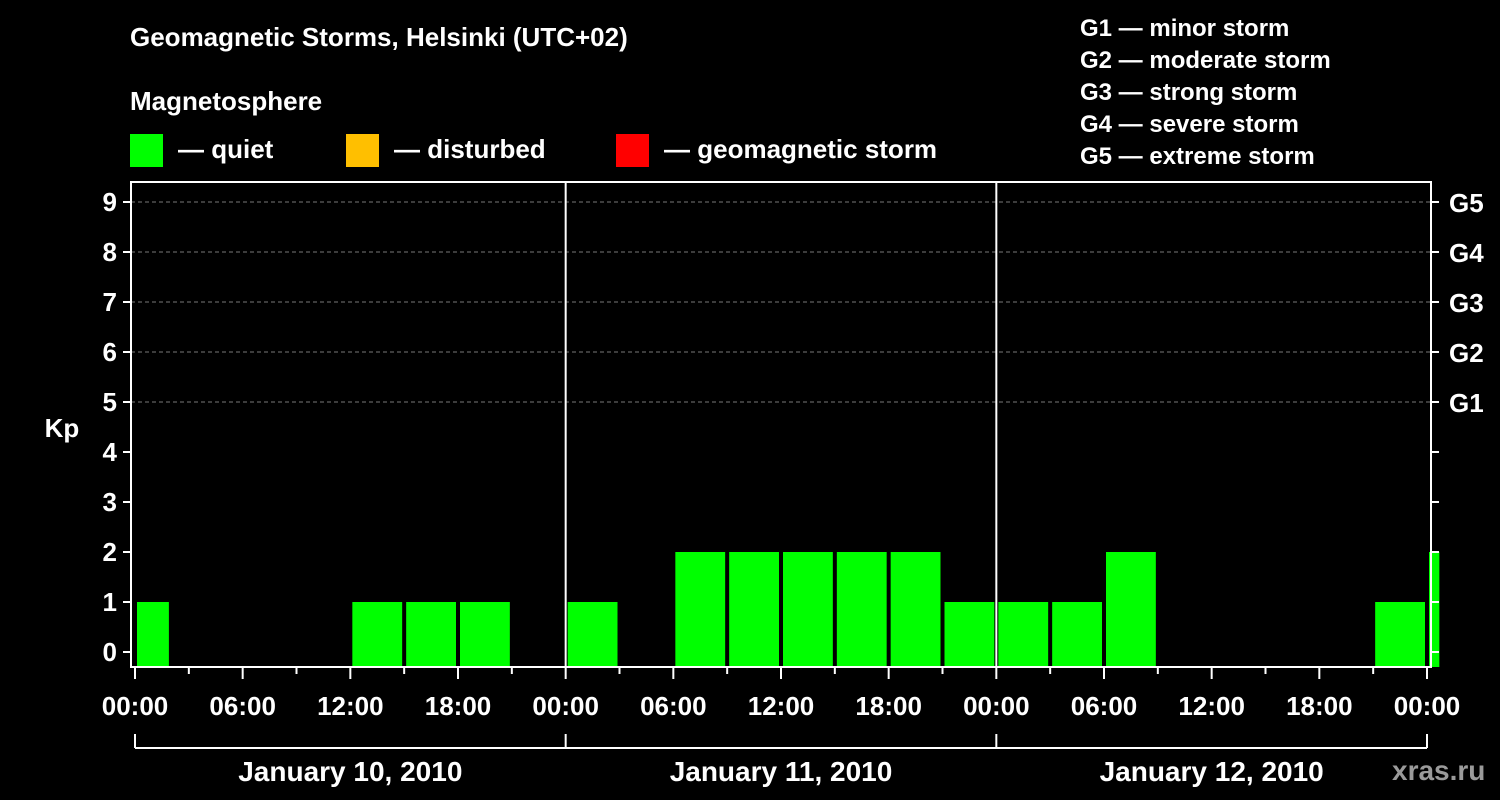  What do you see at coordinates (632, 150) in the screenshot?
I see `storm-swatch` at bounding box center [632, 150].